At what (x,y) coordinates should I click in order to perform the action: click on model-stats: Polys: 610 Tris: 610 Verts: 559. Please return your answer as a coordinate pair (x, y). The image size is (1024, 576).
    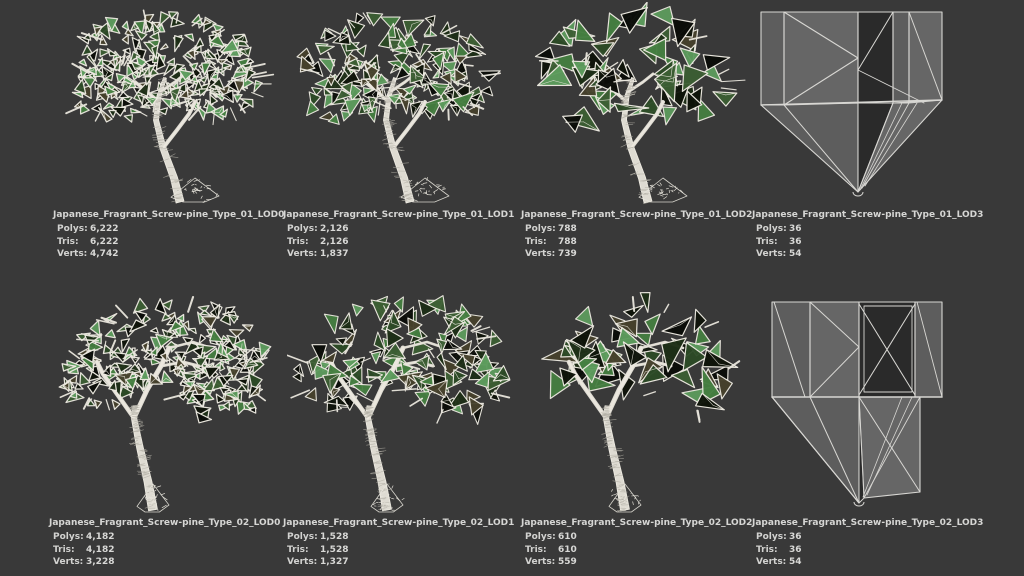
    Looking at the image, I should click on (636, 550).